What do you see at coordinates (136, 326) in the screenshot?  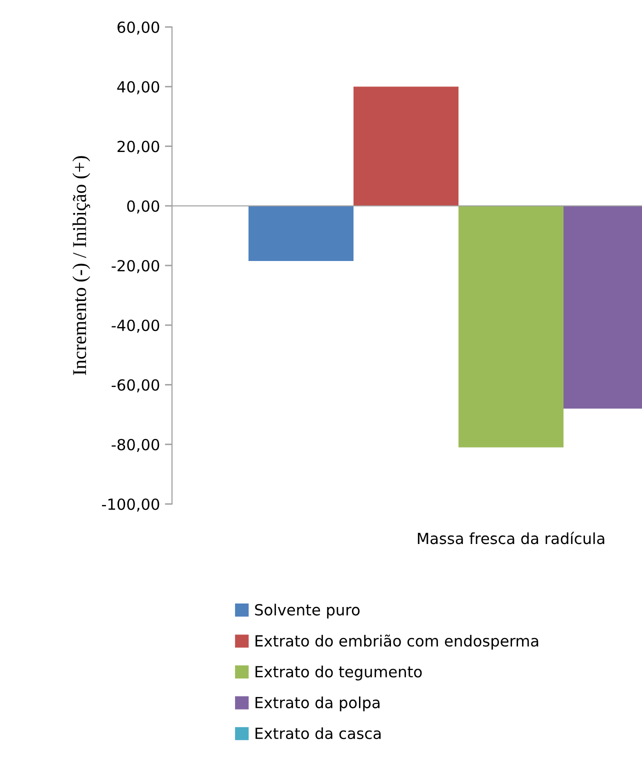 I see `y-tick-label: -40,00` at bounding box center [136, 326].